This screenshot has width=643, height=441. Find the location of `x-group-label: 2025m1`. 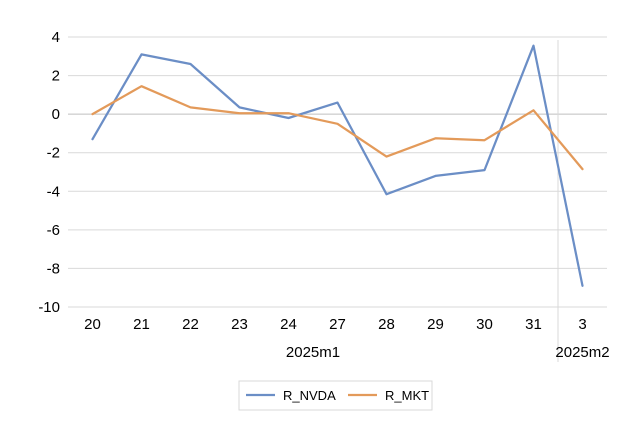

x-group-label: 2025m1 is located at coordinates (313, 352).